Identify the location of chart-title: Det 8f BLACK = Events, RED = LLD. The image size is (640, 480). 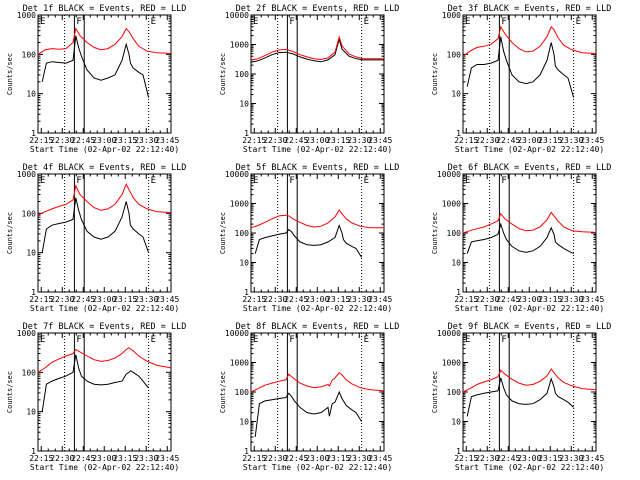
(318, 327).